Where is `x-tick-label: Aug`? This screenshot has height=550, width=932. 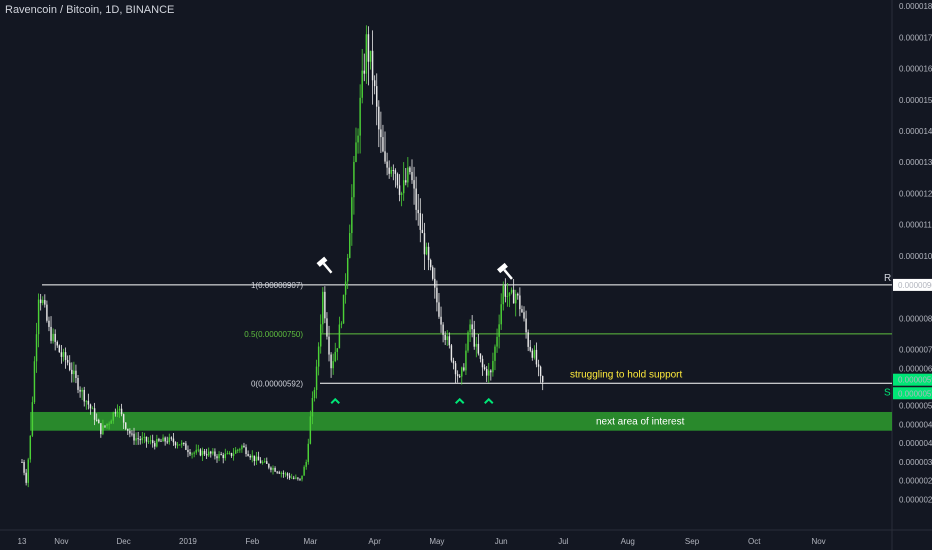
x-tick-label: Aug is located at coordinates (628, 541).